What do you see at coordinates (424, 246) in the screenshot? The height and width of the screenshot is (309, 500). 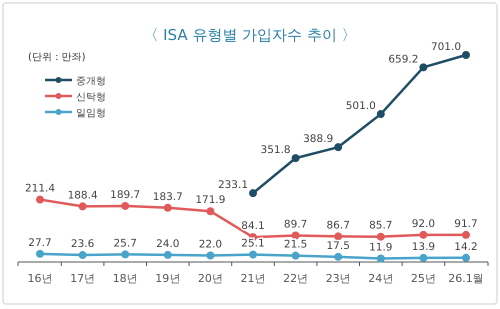 I see `data-label: 13.9` at bounding box center [424, 246].